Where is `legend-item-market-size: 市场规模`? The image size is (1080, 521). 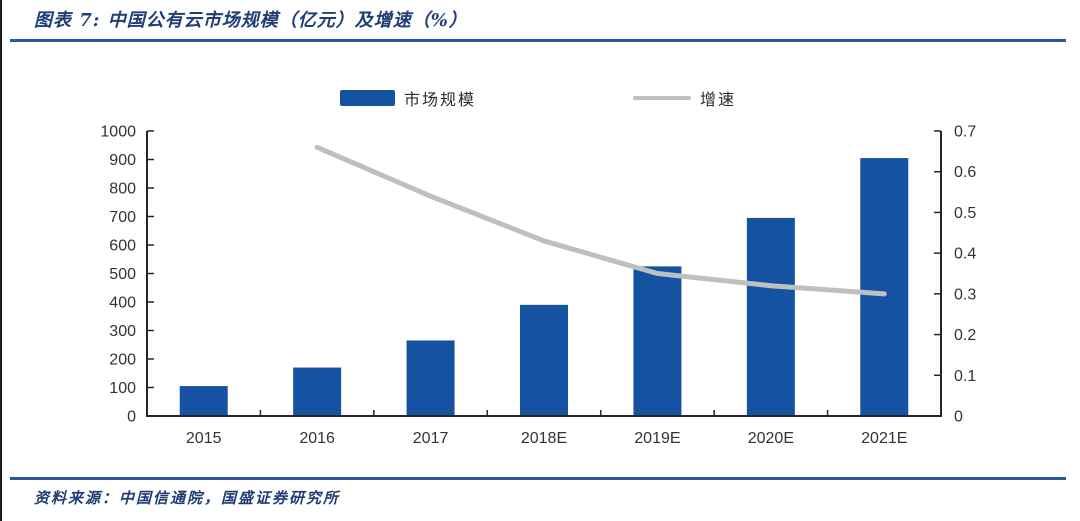 legend-item-market-size: 市场规模 is located at coordinates (408, 98).